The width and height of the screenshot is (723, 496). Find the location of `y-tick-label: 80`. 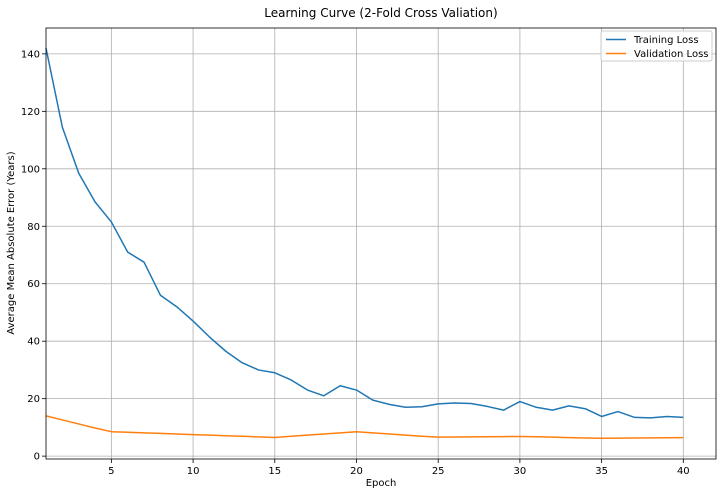

y-tick-label: 80 is located at coordinates (33, 227).